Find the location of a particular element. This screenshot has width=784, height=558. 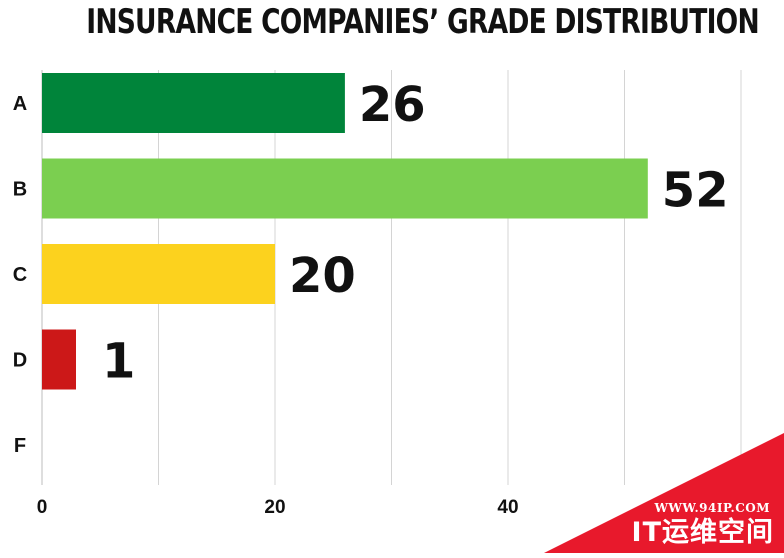

data-label: 26 is located at coordinates (392, 105).